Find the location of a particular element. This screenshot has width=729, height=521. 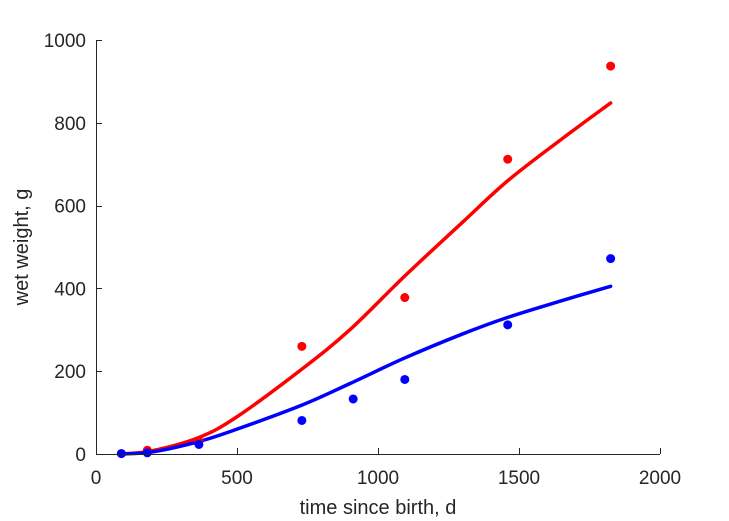

y-tick-label: 200 is located at coordinates (70, 372).